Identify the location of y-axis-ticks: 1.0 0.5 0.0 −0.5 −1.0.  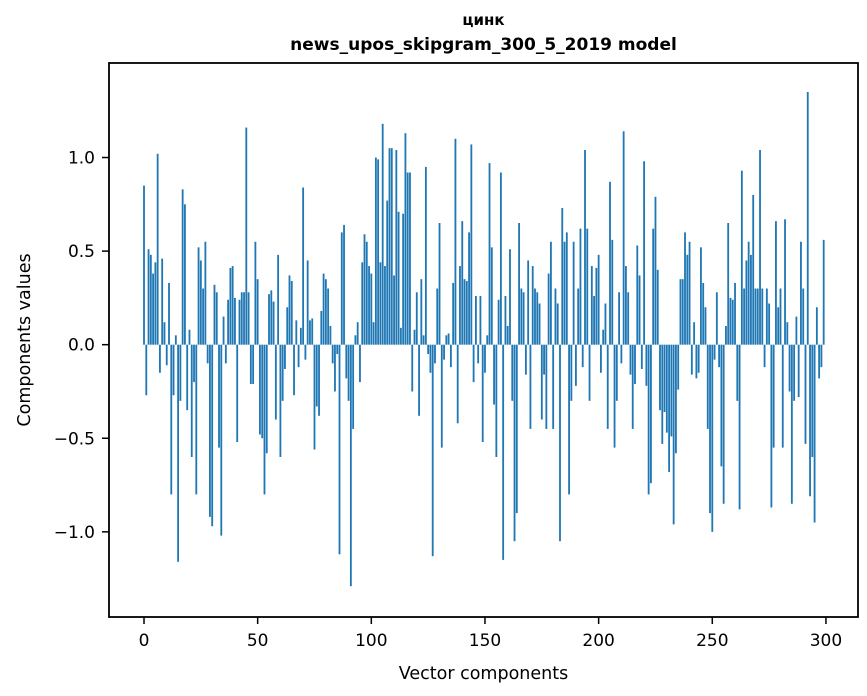
(81, 346).